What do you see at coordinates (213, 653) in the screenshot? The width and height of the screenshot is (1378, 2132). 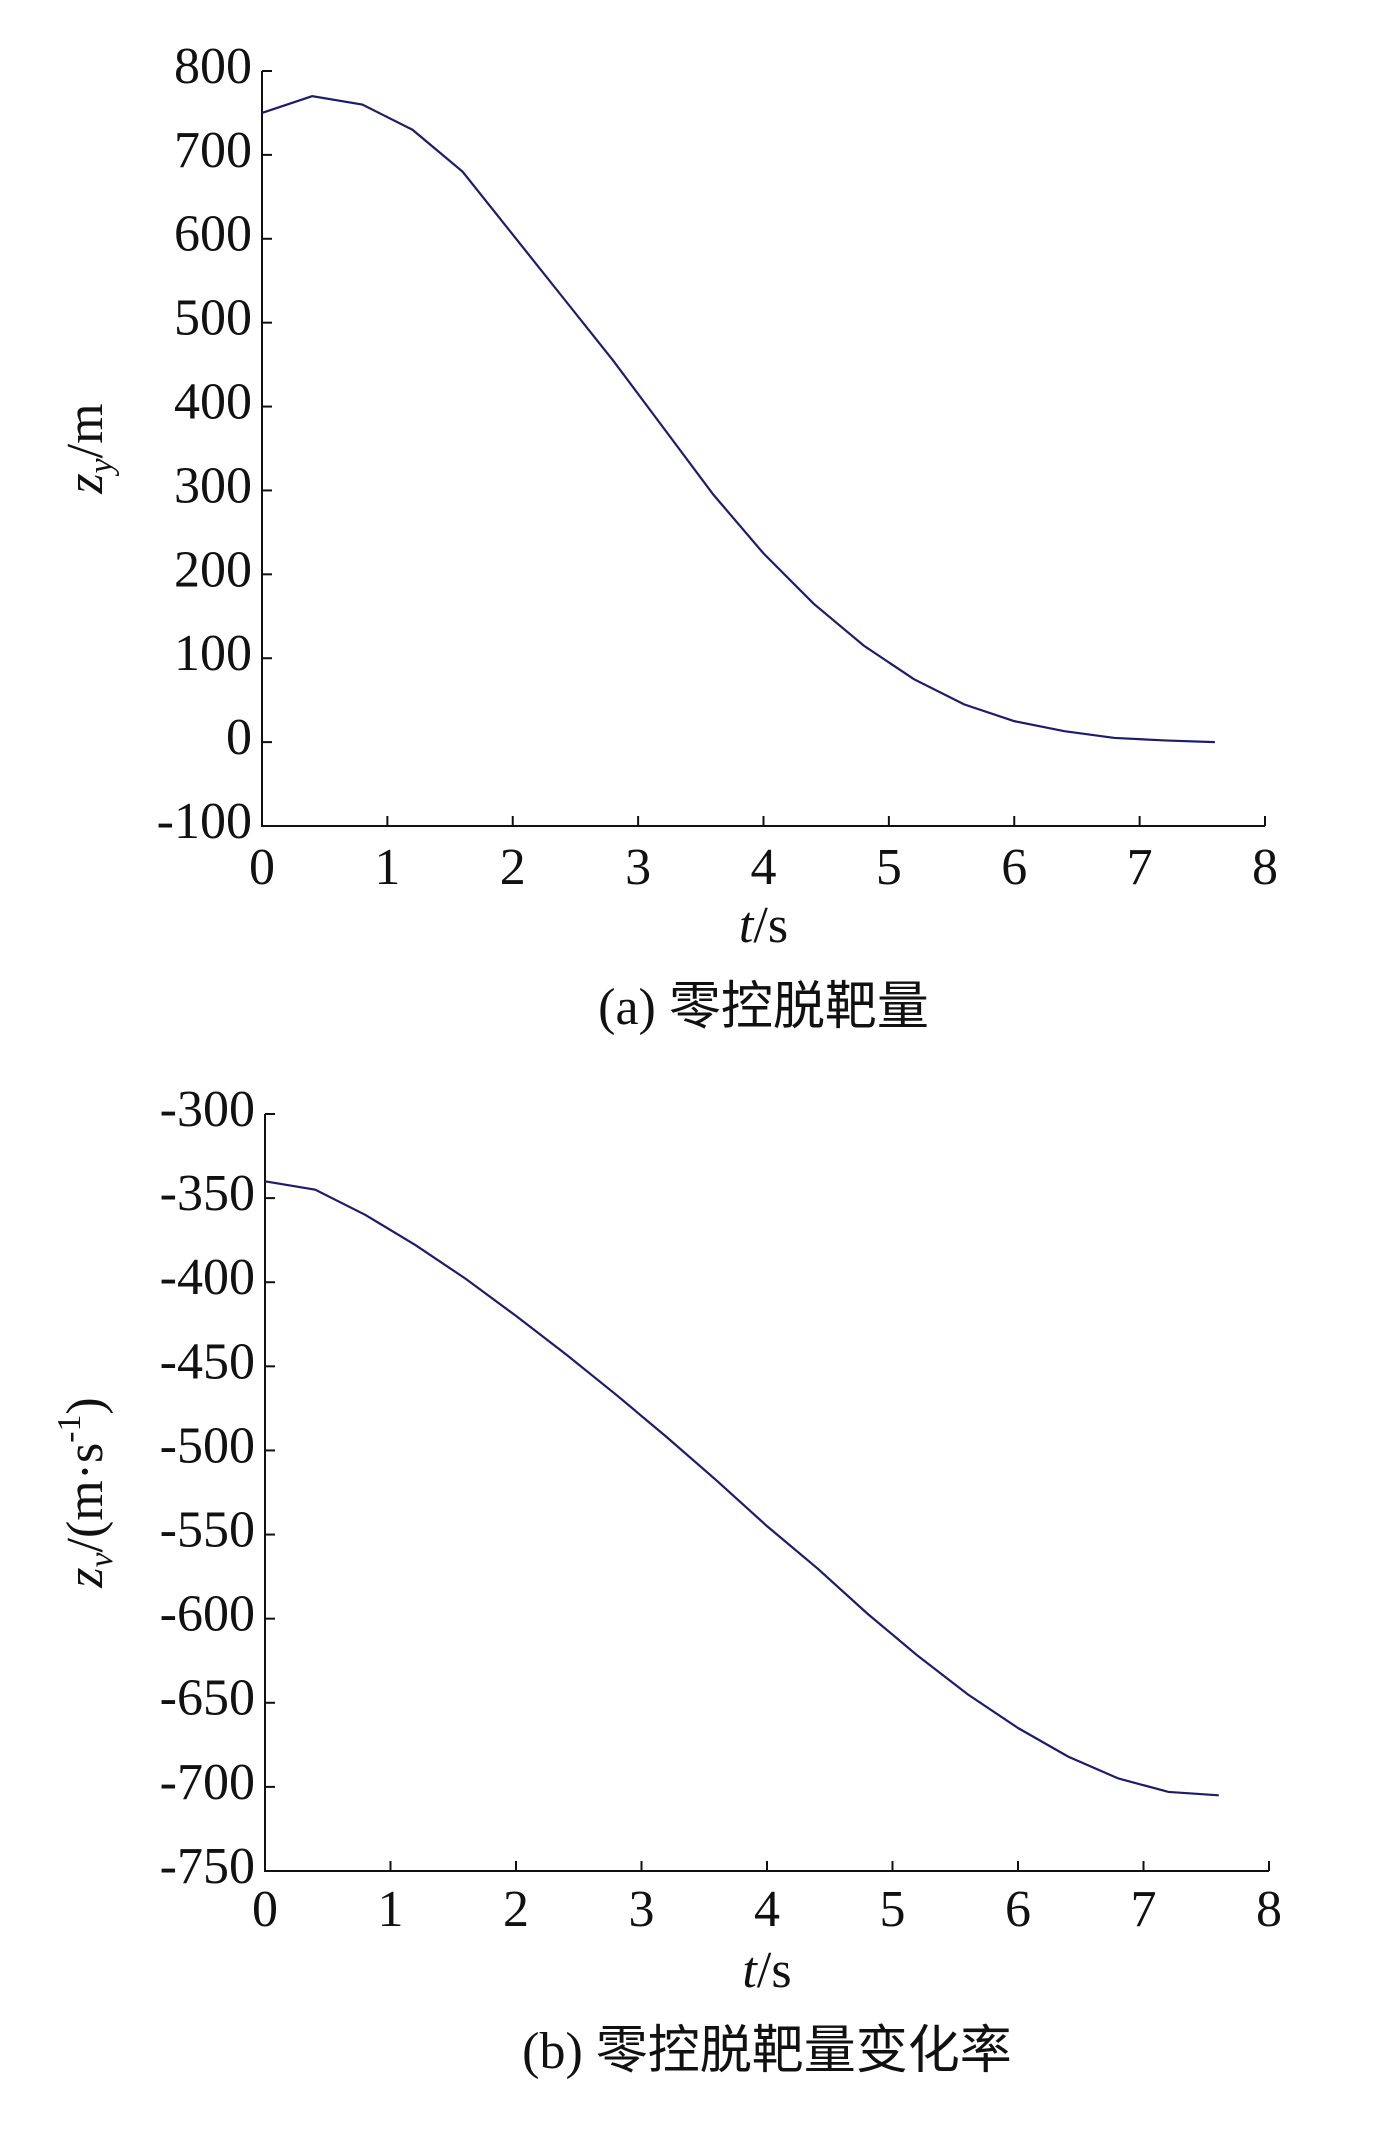 I see `y-tick-label: 100` at bounding box center [213, 653].